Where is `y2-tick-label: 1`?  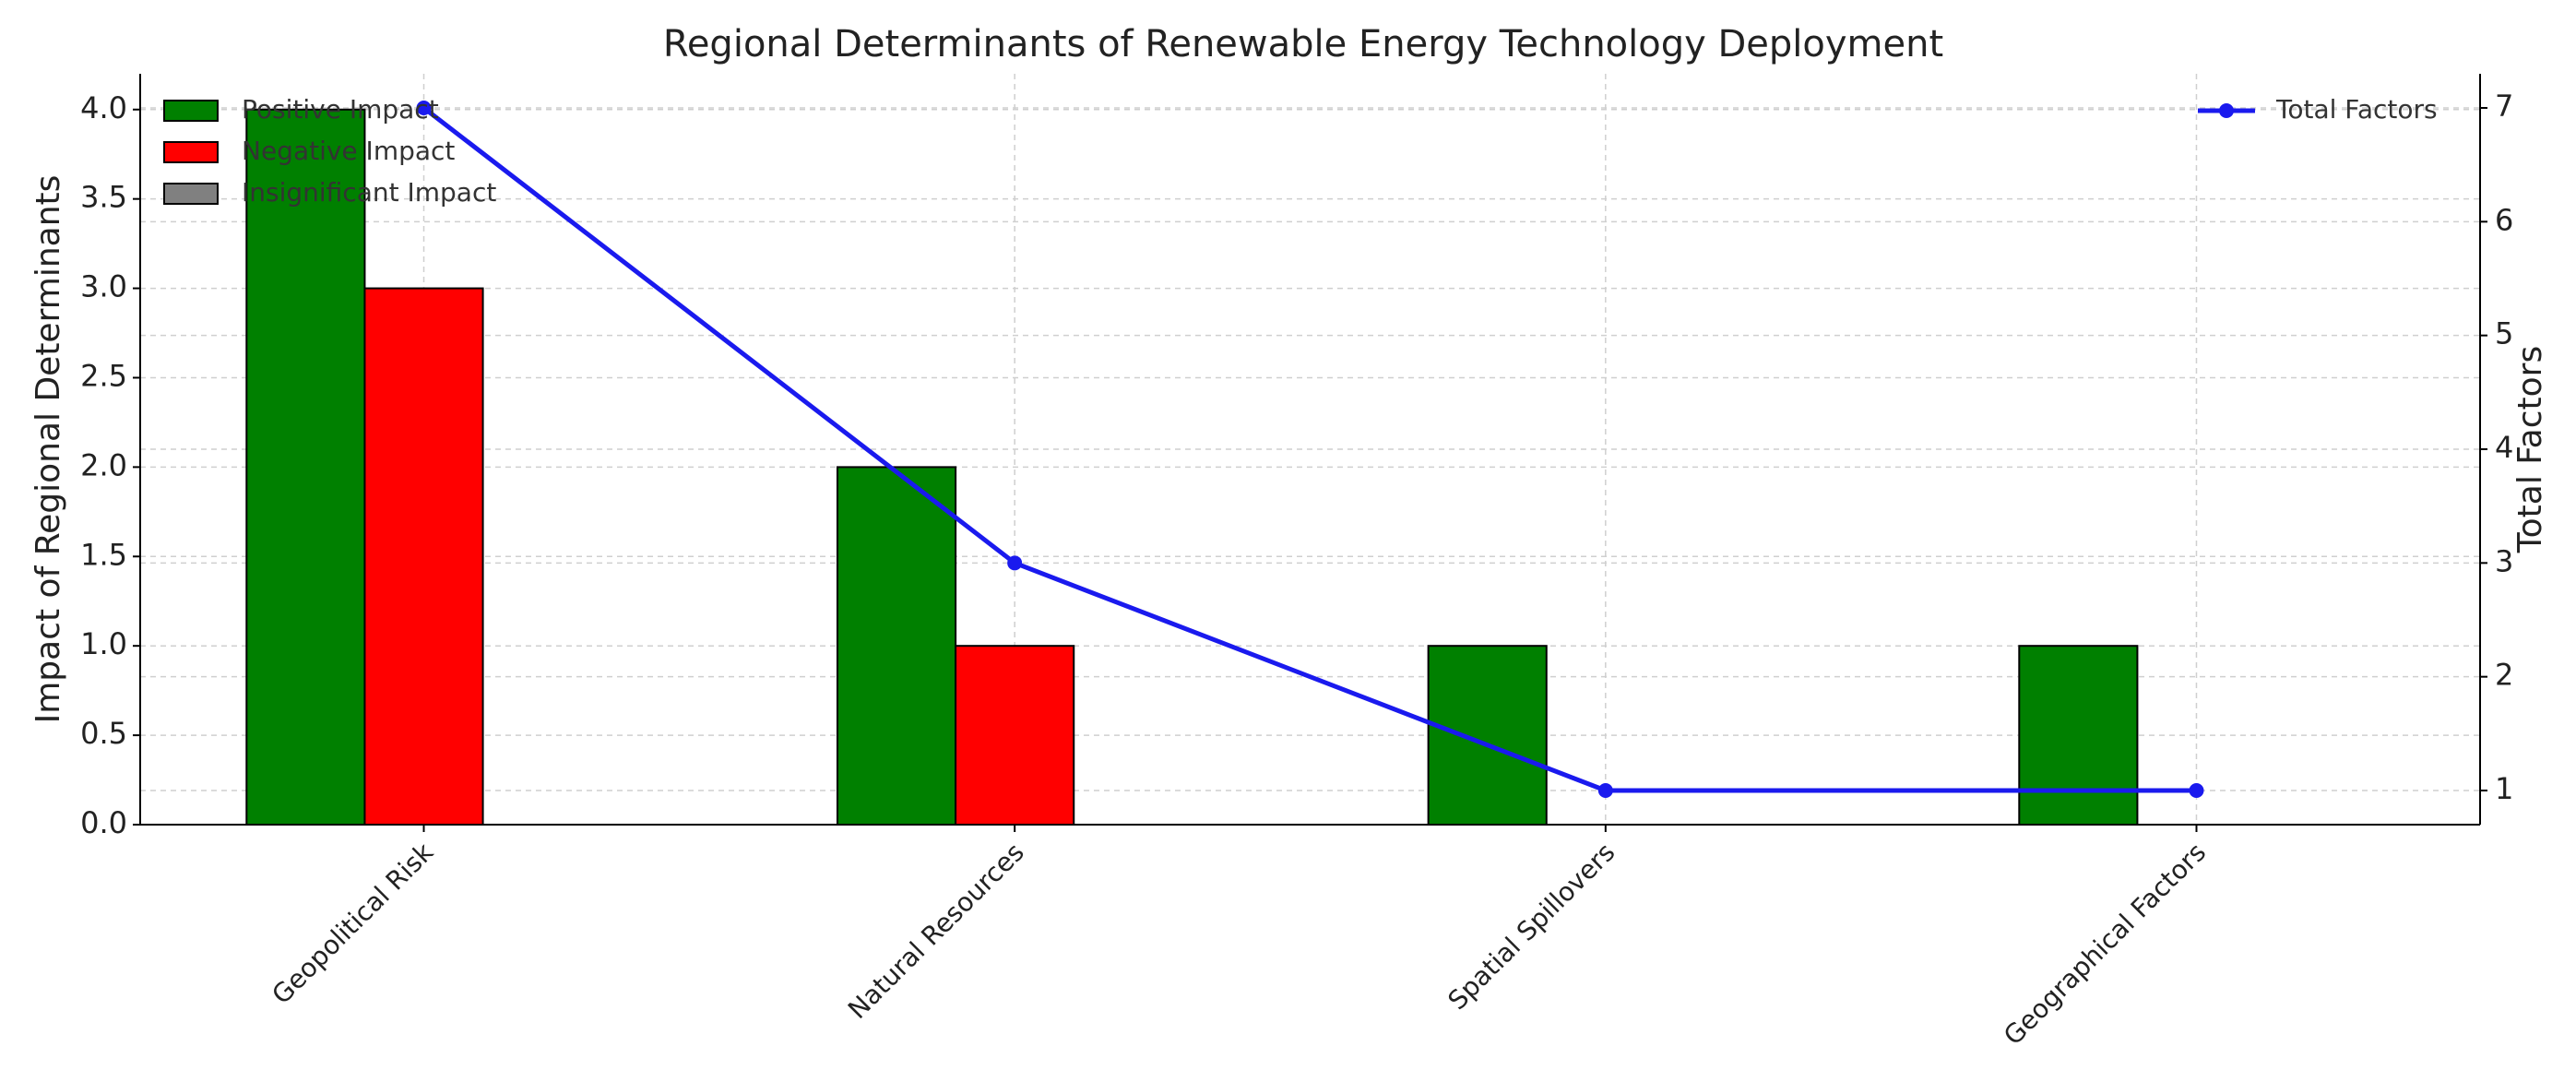
y2-tick-label: 1 is located at coordinates (2504, 788).